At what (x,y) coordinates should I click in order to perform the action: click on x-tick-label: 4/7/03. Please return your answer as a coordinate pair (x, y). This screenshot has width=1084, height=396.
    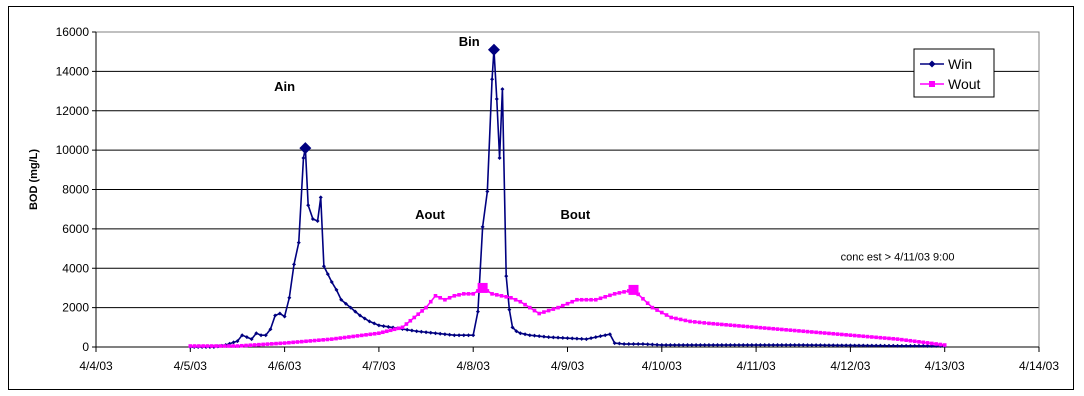
    Looking at the image, I should click on (379, 366).